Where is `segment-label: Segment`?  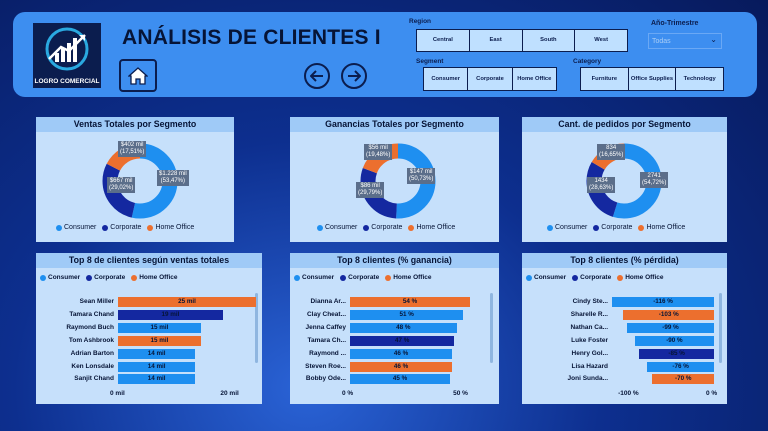
segment-label: Segment is located at coordinates (430, 61).